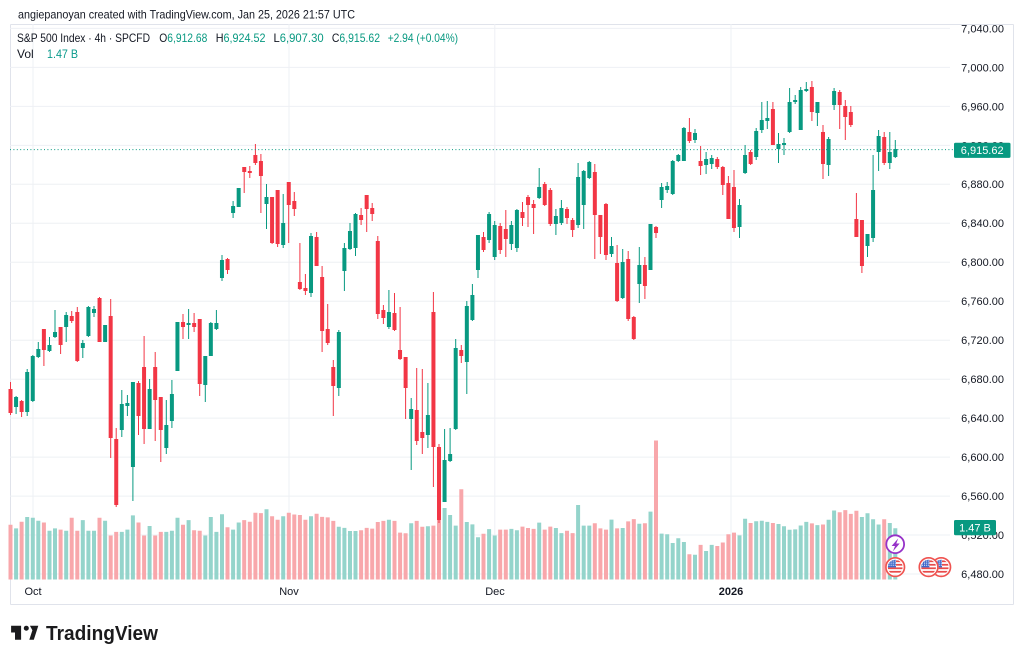  What do you see at coordinates (982, 458) in the screenshot?
I see `svg-text: 6,600.00` at bounding box center [982, 458].